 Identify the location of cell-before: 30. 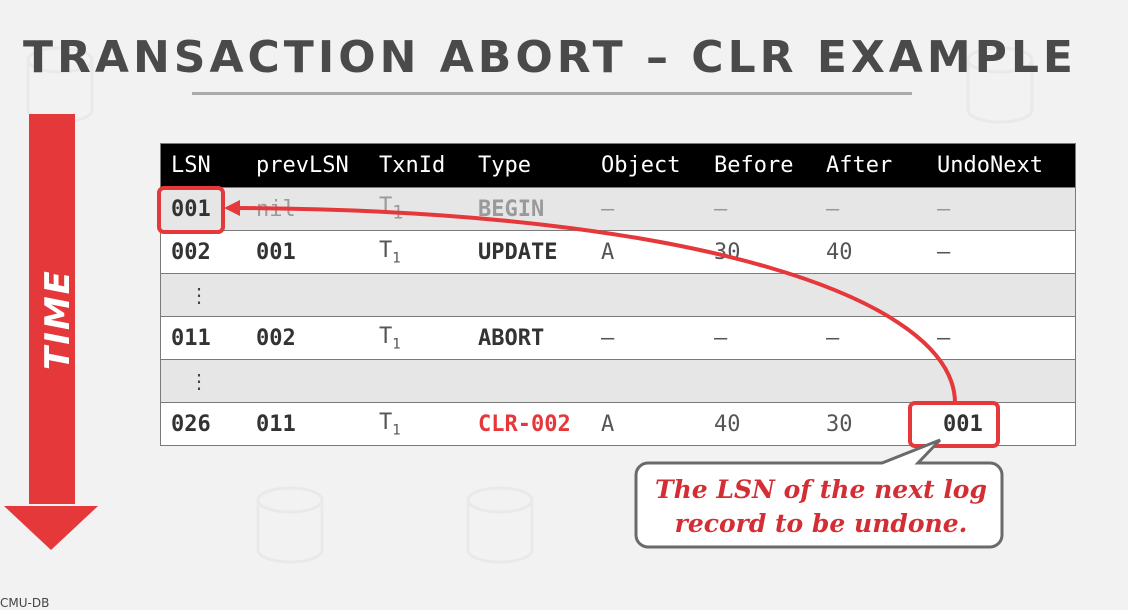
(727, 252).